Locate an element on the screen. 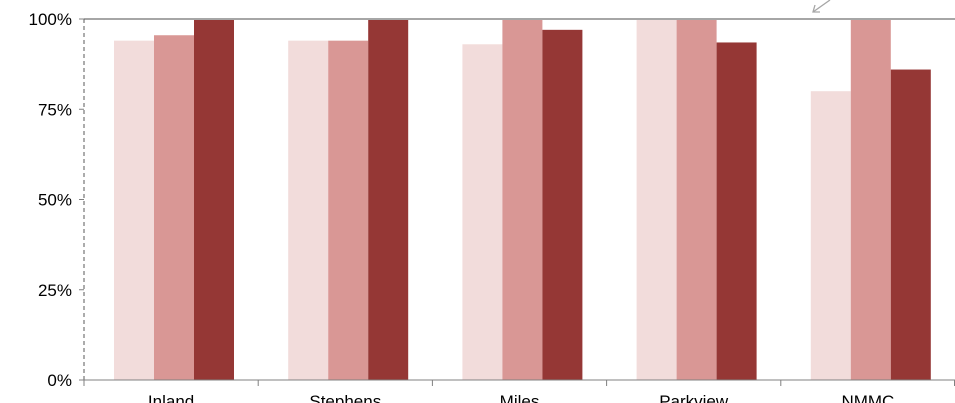  y-tick-label: 25% is located at coordinates (55, 290).